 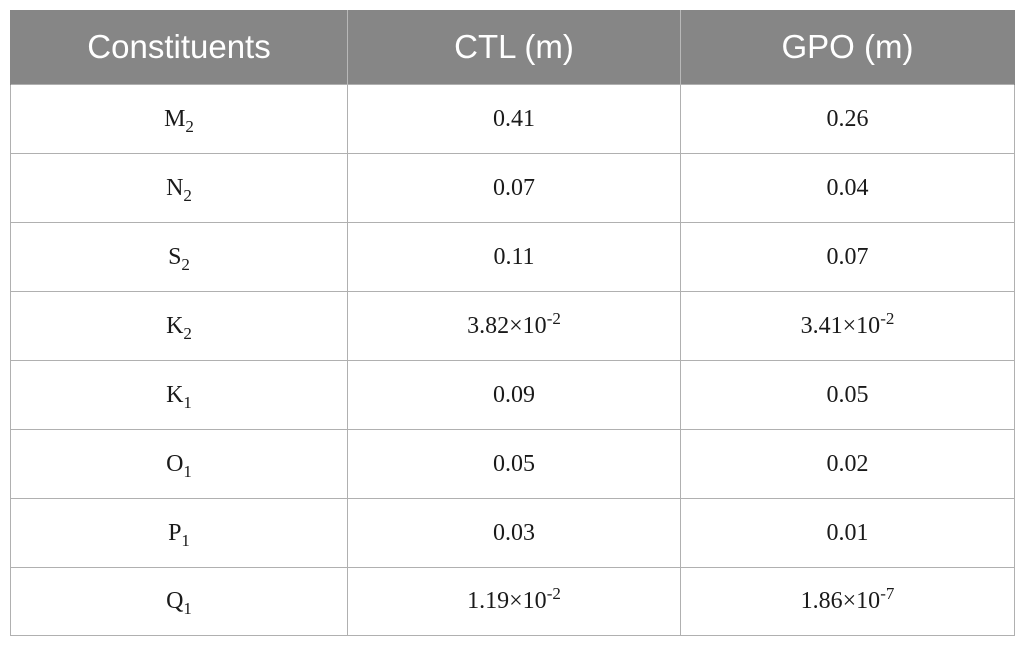 I want to click on gpo-cell: 1.86×10-7, so click(x=847, y=601).